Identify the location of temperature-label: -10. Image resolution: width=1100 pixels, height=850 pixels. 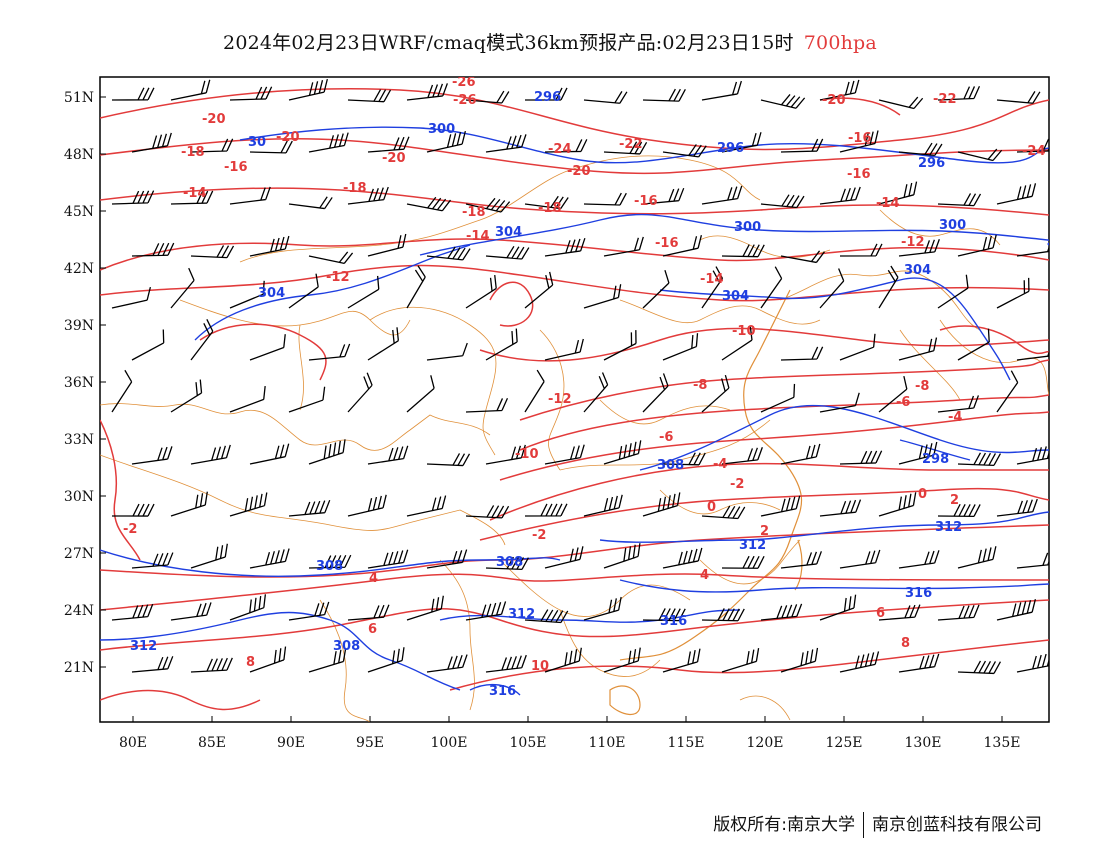
(527, 454).